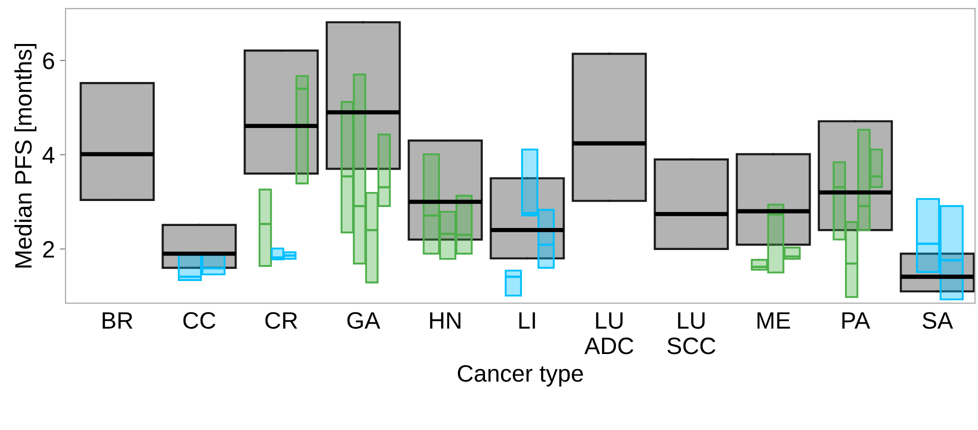  I want to click on x-tick-label: LU ADC, so click(609, 333).